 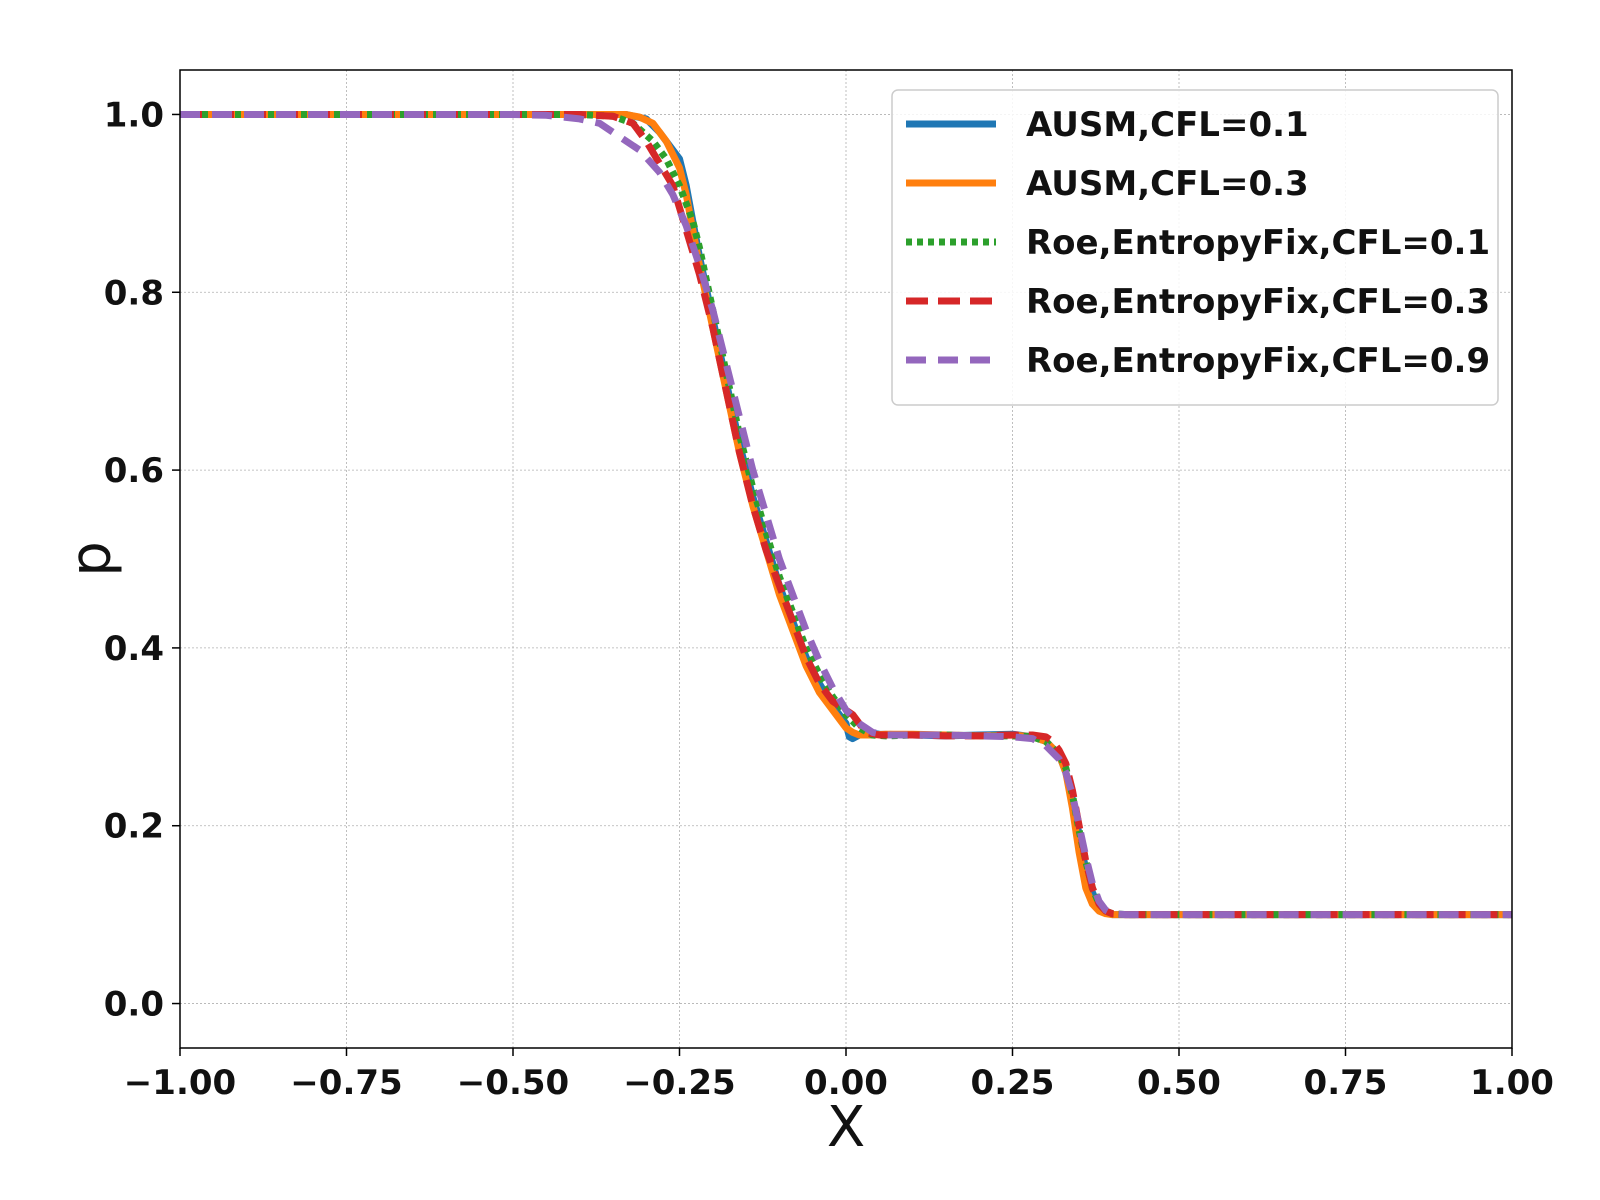 What do you see at coordinates (1167, 184) in the screenshot?
I see `legend-label: AUSM,CFL=0.3` at bounding box center [1167, 184].